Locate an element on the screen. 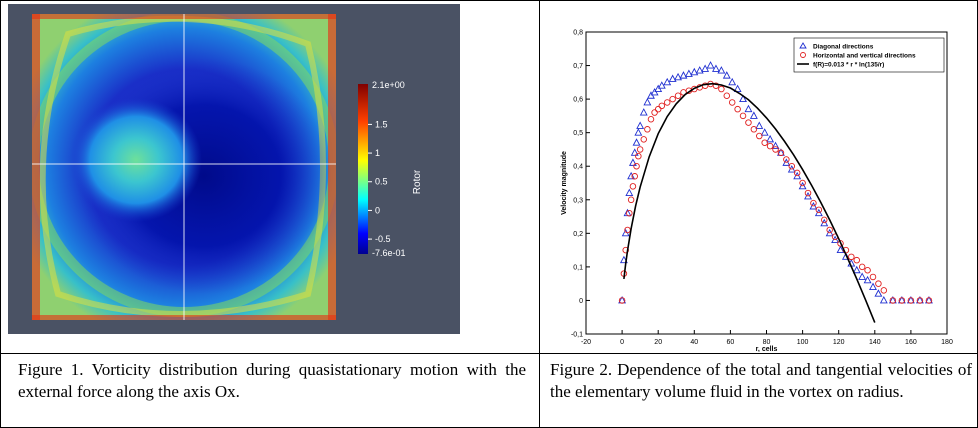  colorbar is located at coordinates (363, 169).